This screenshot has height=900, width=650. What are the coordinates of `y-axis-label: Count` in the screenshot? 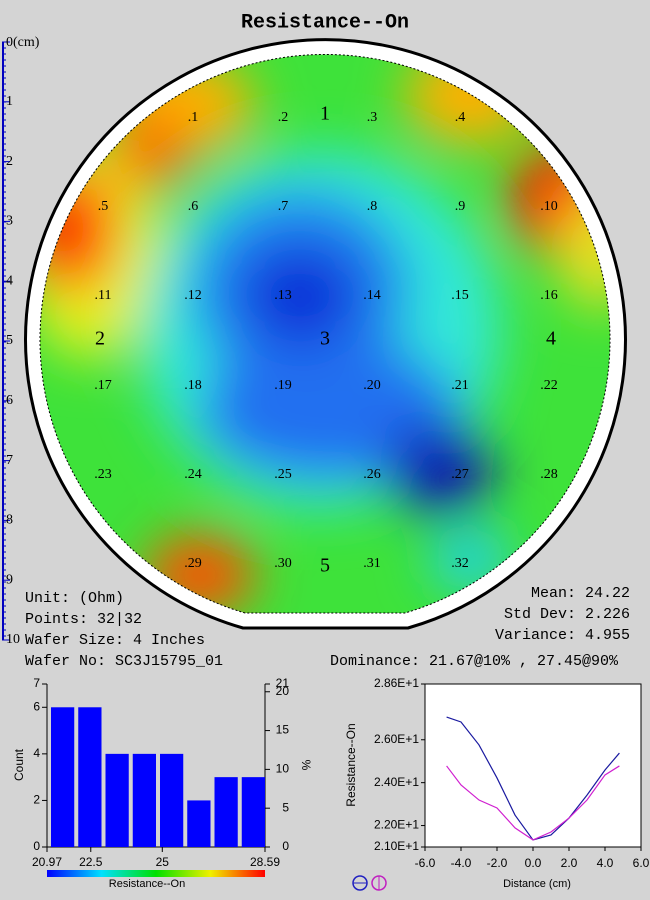 It's located at (19, 764).